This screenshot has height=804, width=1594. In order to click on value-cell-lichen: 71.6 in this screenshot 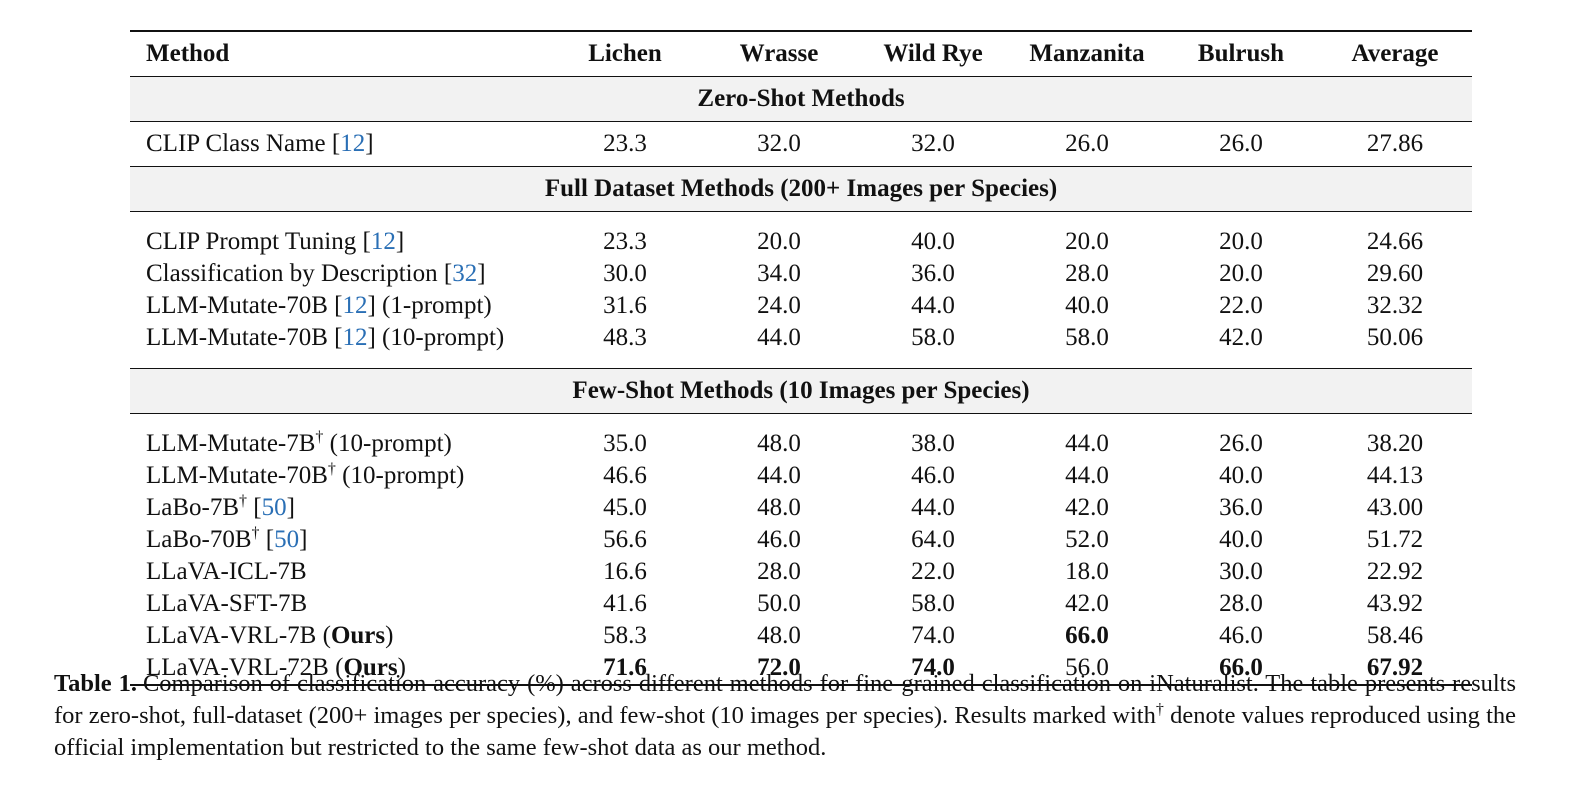, I will do `click(625, 669)`.